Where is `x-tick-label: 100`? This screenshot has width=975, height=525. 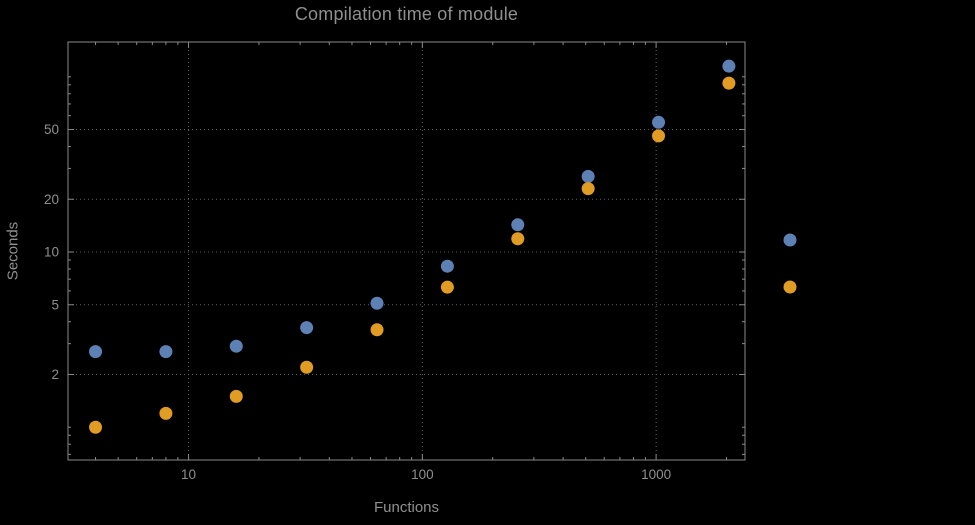 x-tick-label: 100 is located at coordinates (422, 474).